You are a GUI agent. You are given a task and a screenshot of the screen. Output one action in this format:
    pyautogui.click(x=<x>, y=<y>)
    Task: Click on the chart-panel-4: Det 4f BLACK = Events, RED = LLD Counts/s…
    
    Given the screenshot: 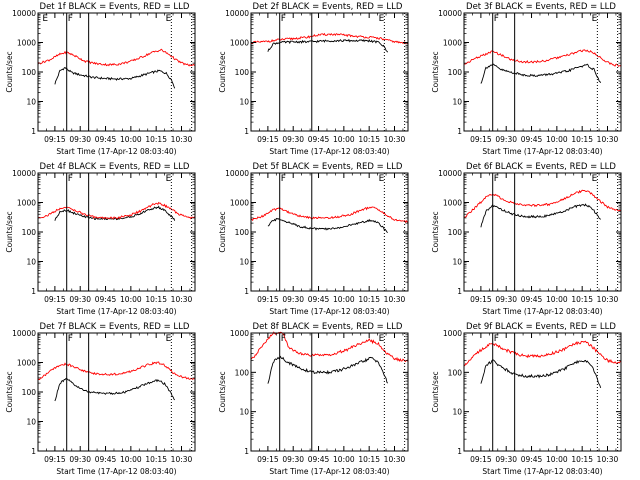 What is the action you would take?
    pyautogui.click(x=100, y=239)
    